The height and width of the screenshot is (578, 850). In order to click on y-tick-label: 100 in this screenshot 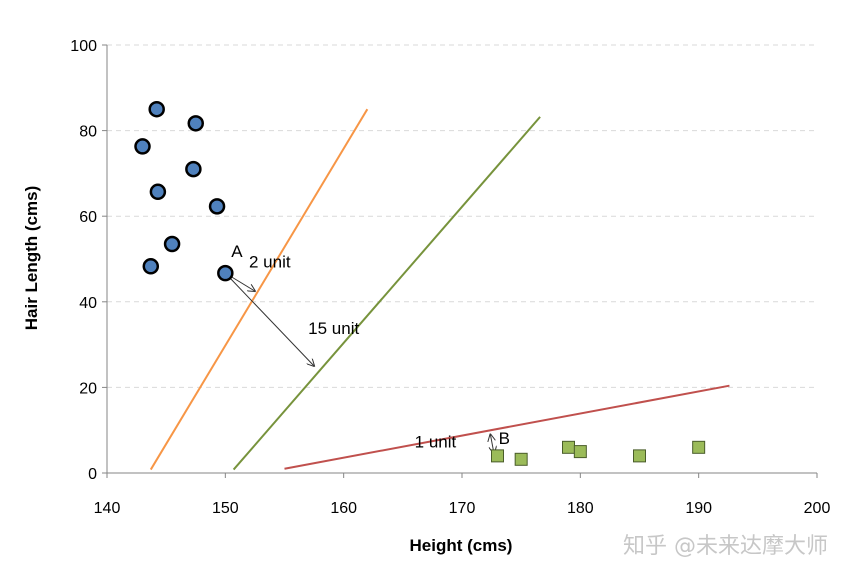, I will do `click(83, 46)`.